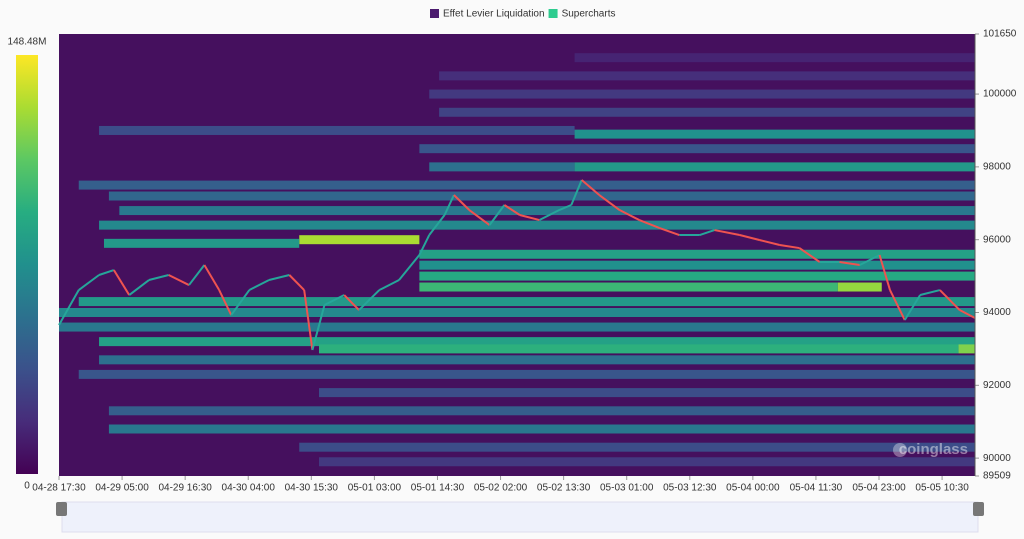 The width and height of the screenshot is (1024, 539). What do you see at coordinates (1000, 94) in the screenshot?
I see `y-tick-label: 100000` at bounding box center [1000, 94].